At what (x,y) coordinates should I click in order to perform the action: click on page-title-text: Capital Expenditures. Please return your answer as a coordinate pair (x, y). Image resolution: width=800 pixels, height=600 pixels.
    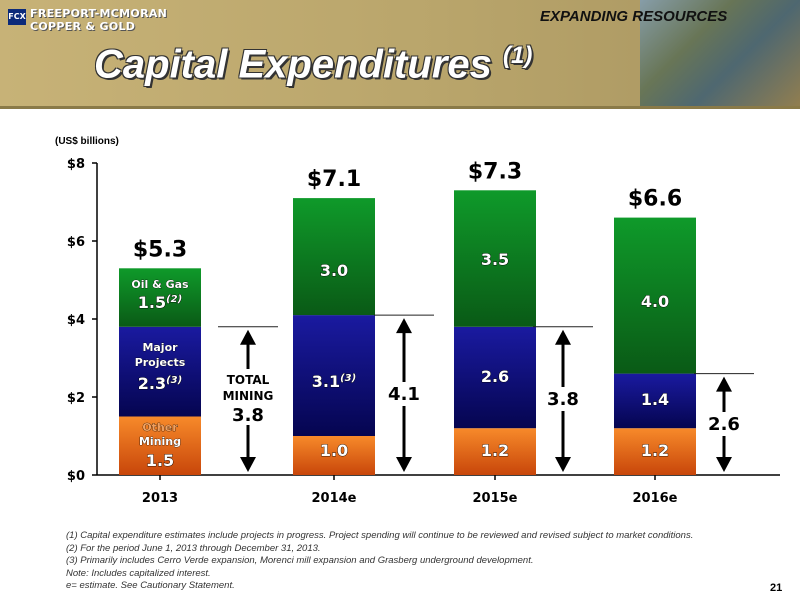
    Looking at the image, I should click on (293, 64).